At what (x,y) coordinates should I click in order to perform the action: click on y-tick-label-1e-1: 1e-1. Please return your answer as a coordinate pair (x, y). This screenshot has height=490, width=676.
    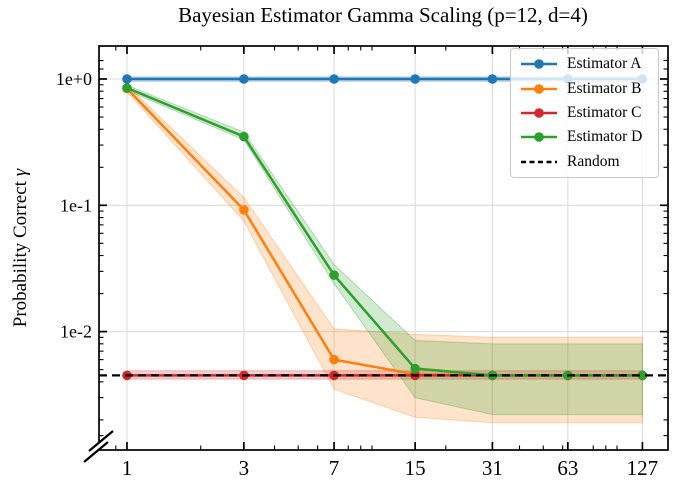
    Looking at the image, I should click on (76, 205).